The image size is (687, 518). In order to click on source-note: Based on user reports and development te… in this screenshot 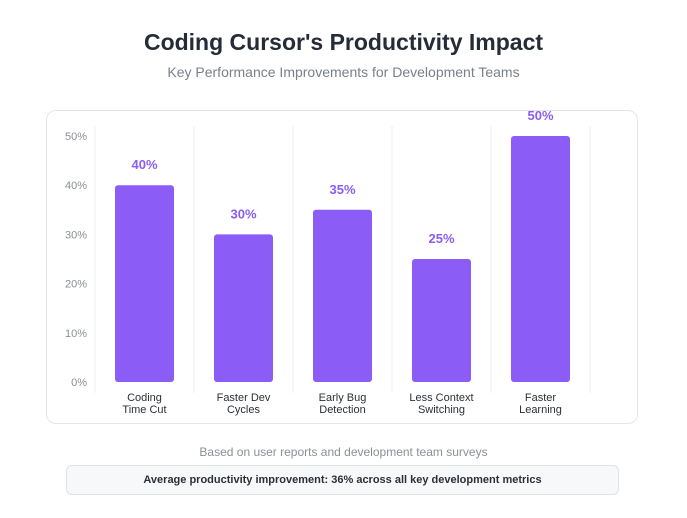, I will do `click(343, 452)`.